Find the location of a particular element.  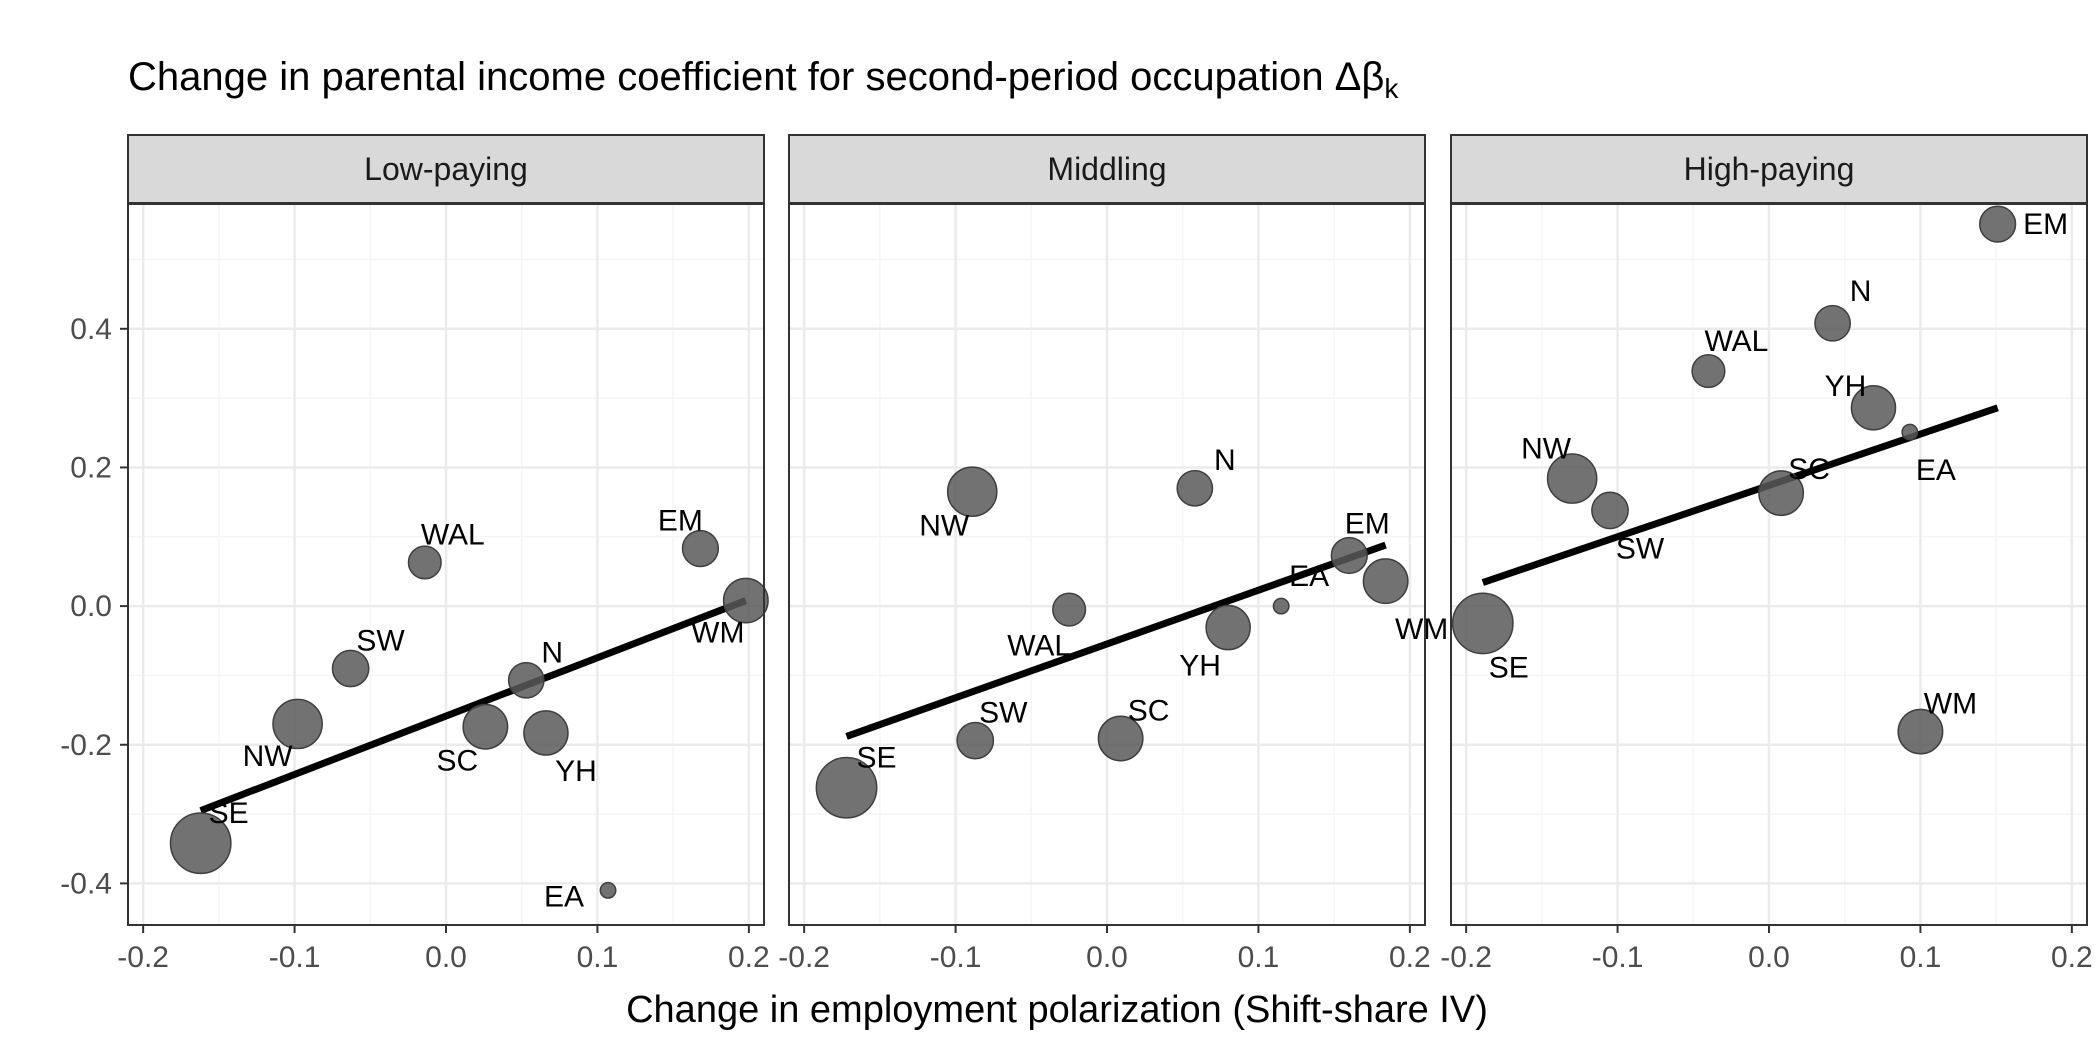

y-tick-label: -0.4 is located at coordinates (86, 883).